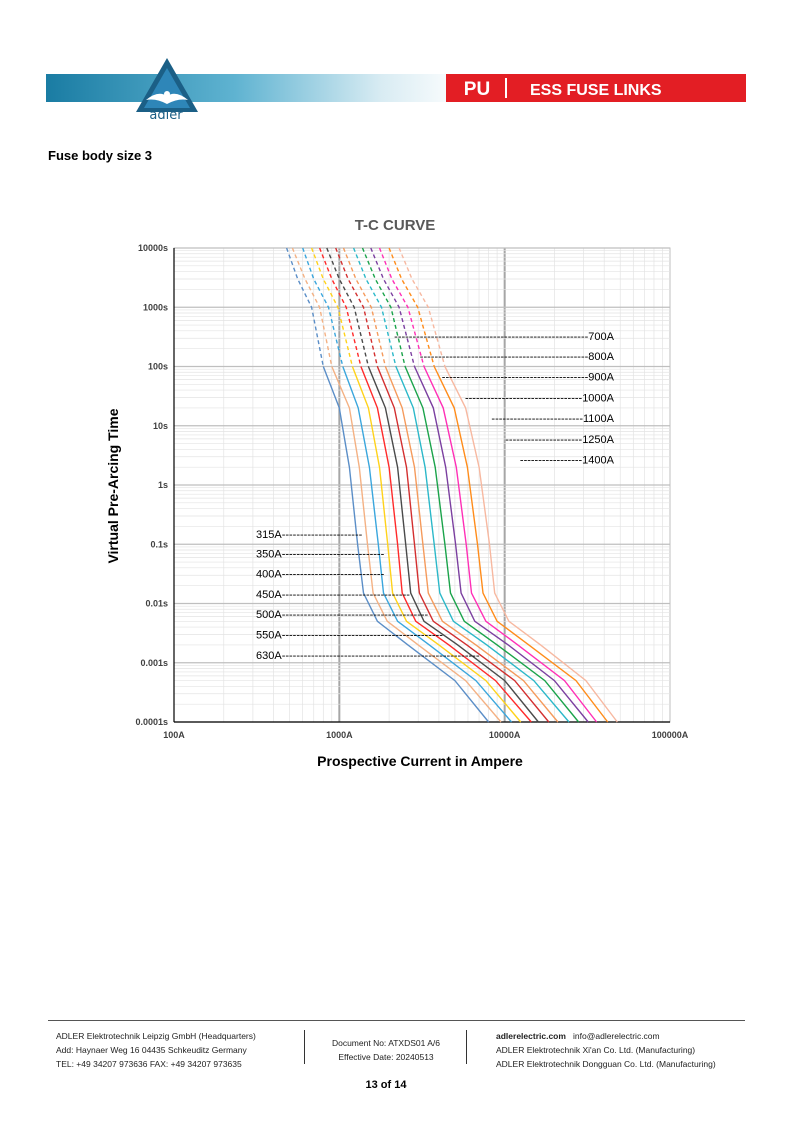  What do you see at coordinates (386, 1043) in the screenshot?
I see `footer-doc-no: Document No: ATXDS01 A/6` at bounding box center [386, 1043].